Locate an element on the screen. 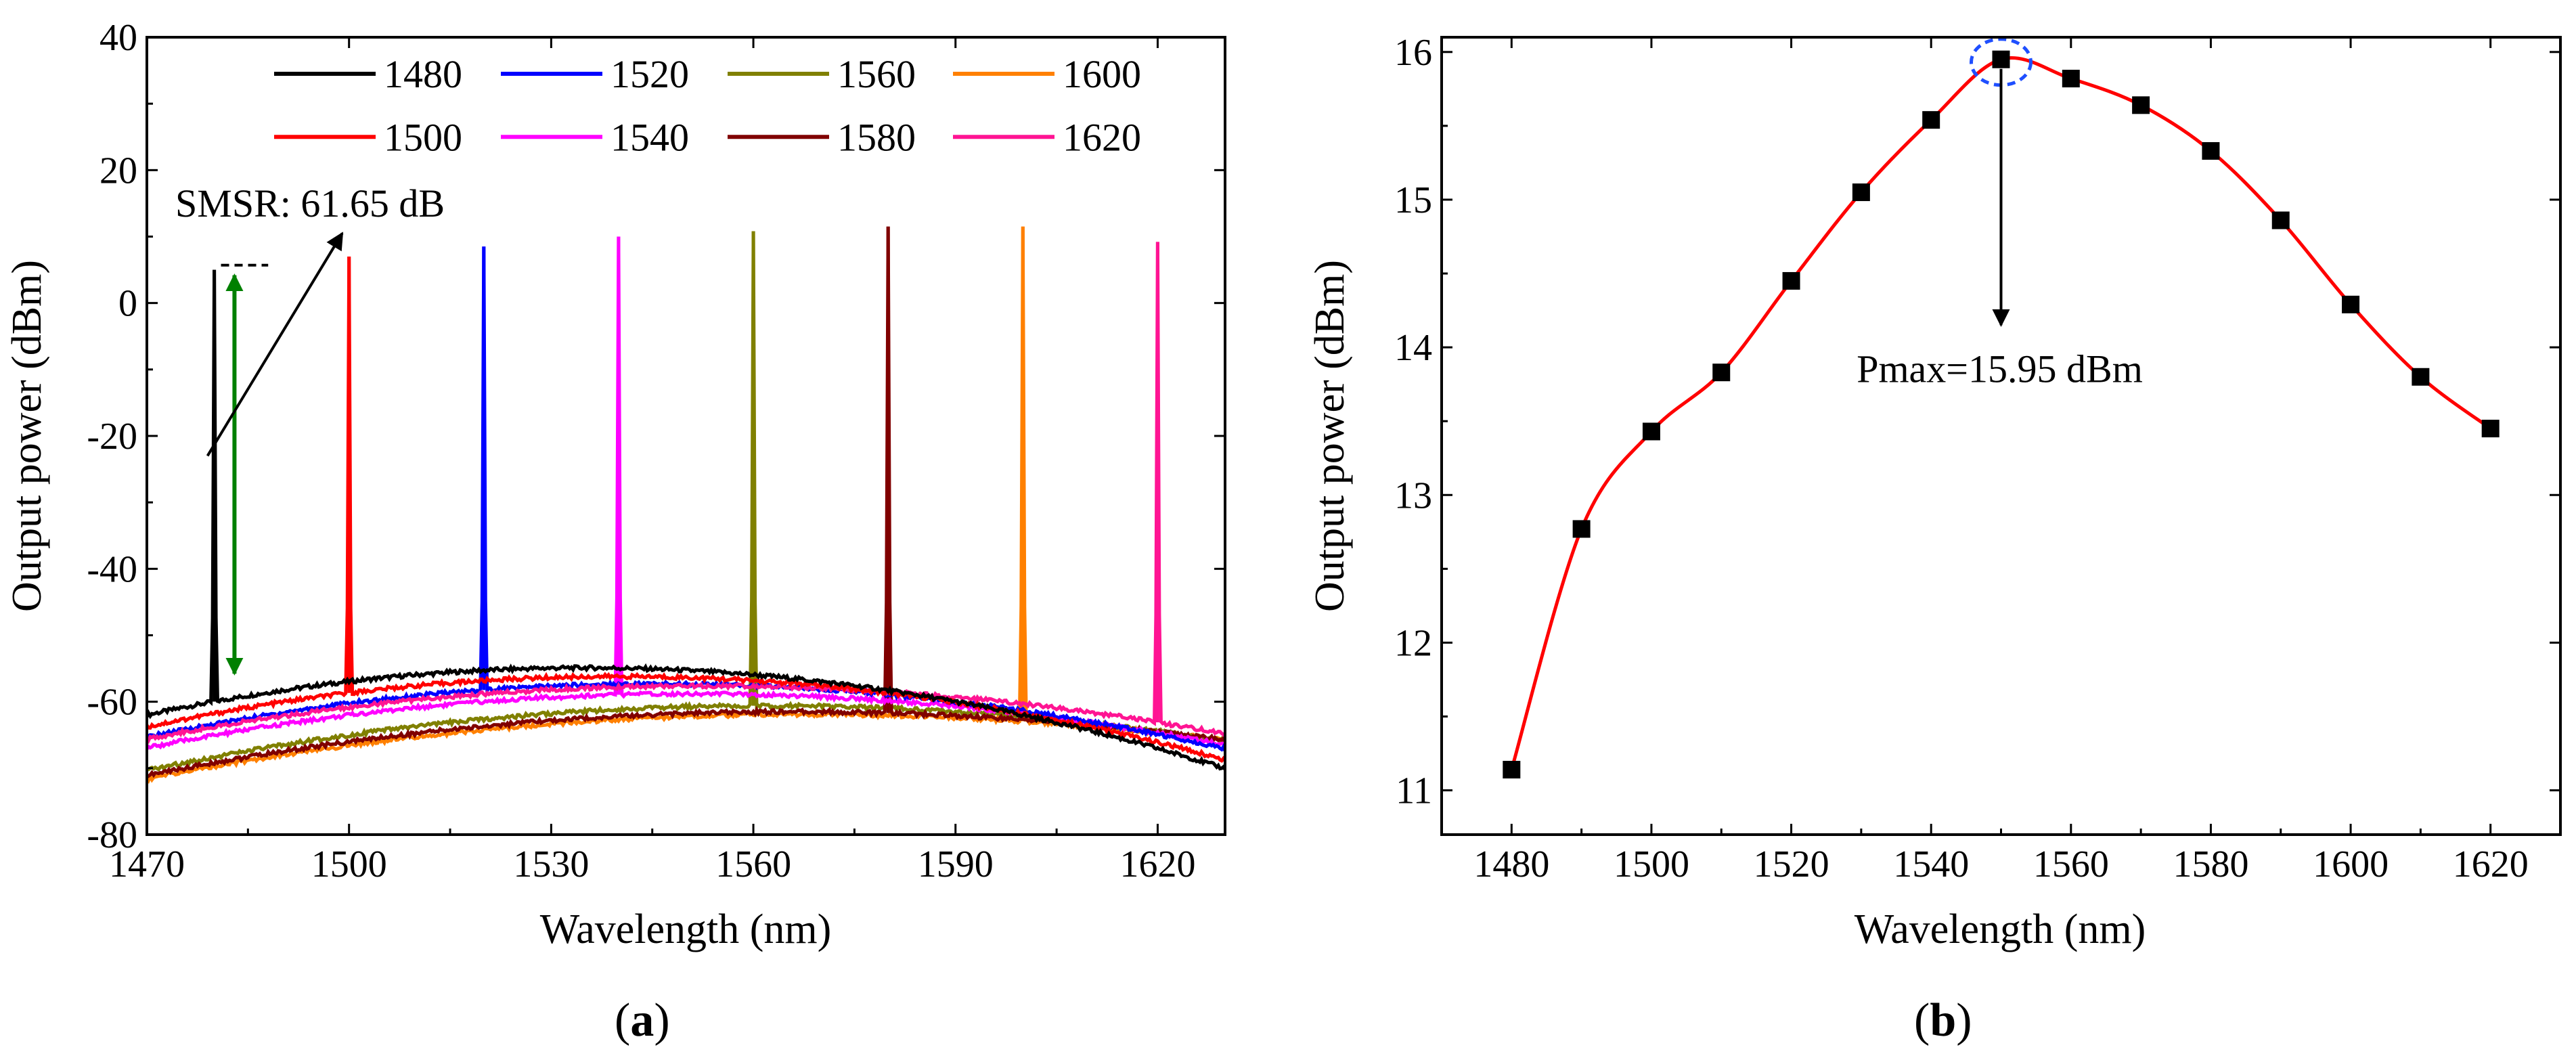  chart-a-legend-label-1520: 1520 is located at coordinates (649, 74).